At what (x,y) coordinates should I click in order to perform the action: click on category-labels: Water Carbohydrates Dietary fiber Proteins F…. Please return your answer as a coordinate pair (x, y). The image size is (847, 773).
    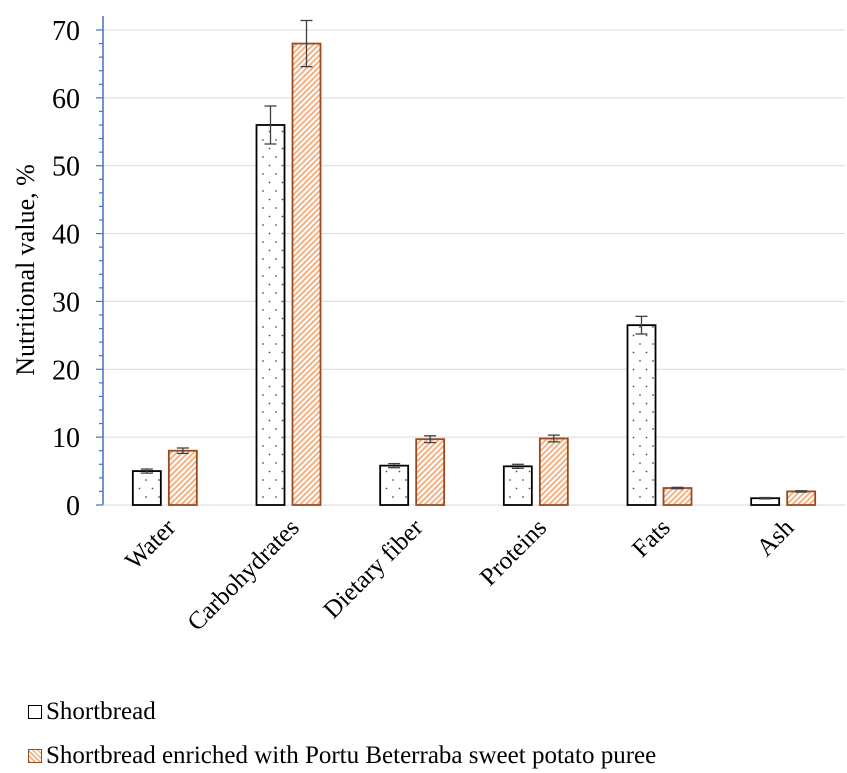
    Looking at the image, I should click on (460, 575).